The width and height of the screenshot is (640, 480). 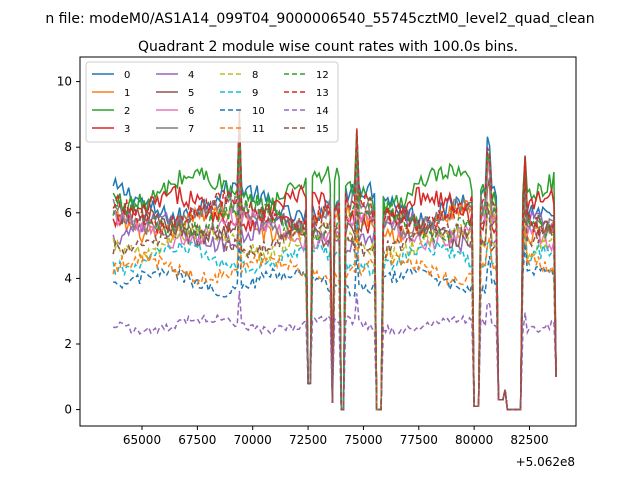 I want to click on legend-label-15: 15, so click(x=322, y=129).